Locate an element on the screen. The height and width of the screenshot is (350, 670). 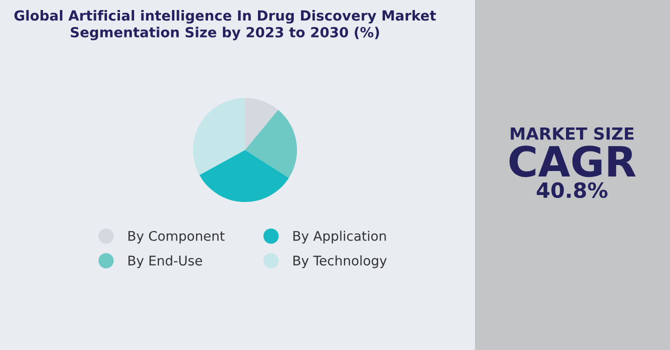
chart-title: Global Artificial intelligence In Drug Discovery Market Segmentation Size by 2023 to 2030 (%) is located at coordinates (225, 25).